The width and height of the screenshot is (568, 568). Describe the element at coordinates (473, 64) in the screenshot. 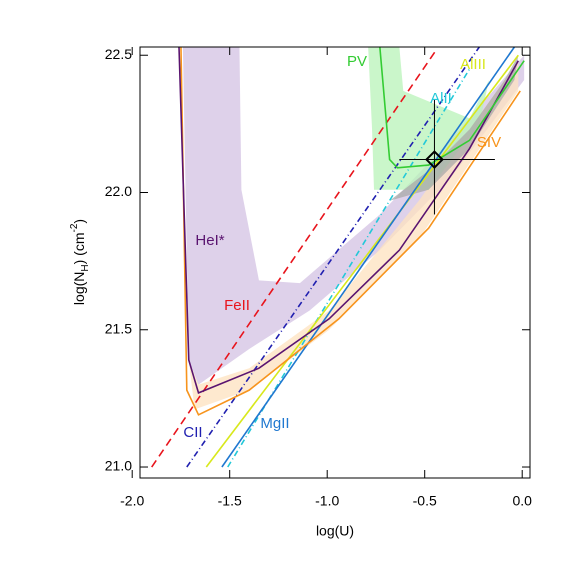

I see `annotation: AlIII` at that location.